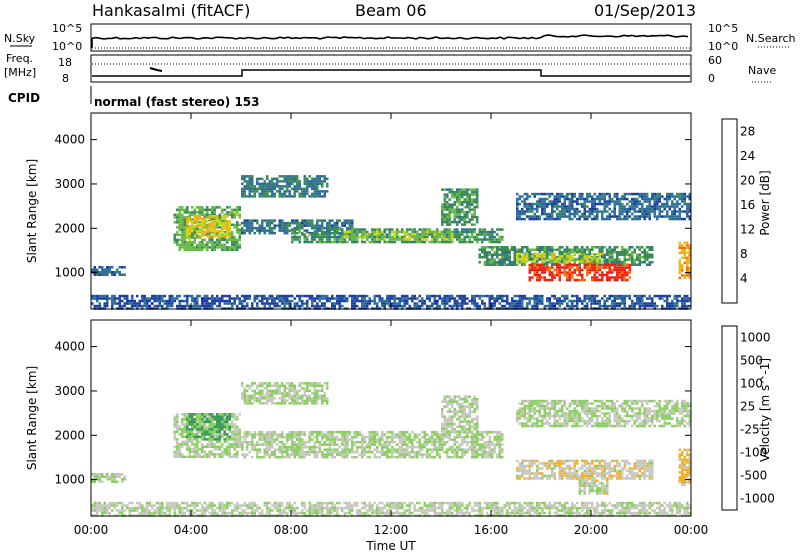 Image resolution: width=800 pixels, height=554 pixels. What do you see at coordinates (747, 156) in the screenshot?
I see `colorbar-tick-label: 24` at bounding box center [747, 156].